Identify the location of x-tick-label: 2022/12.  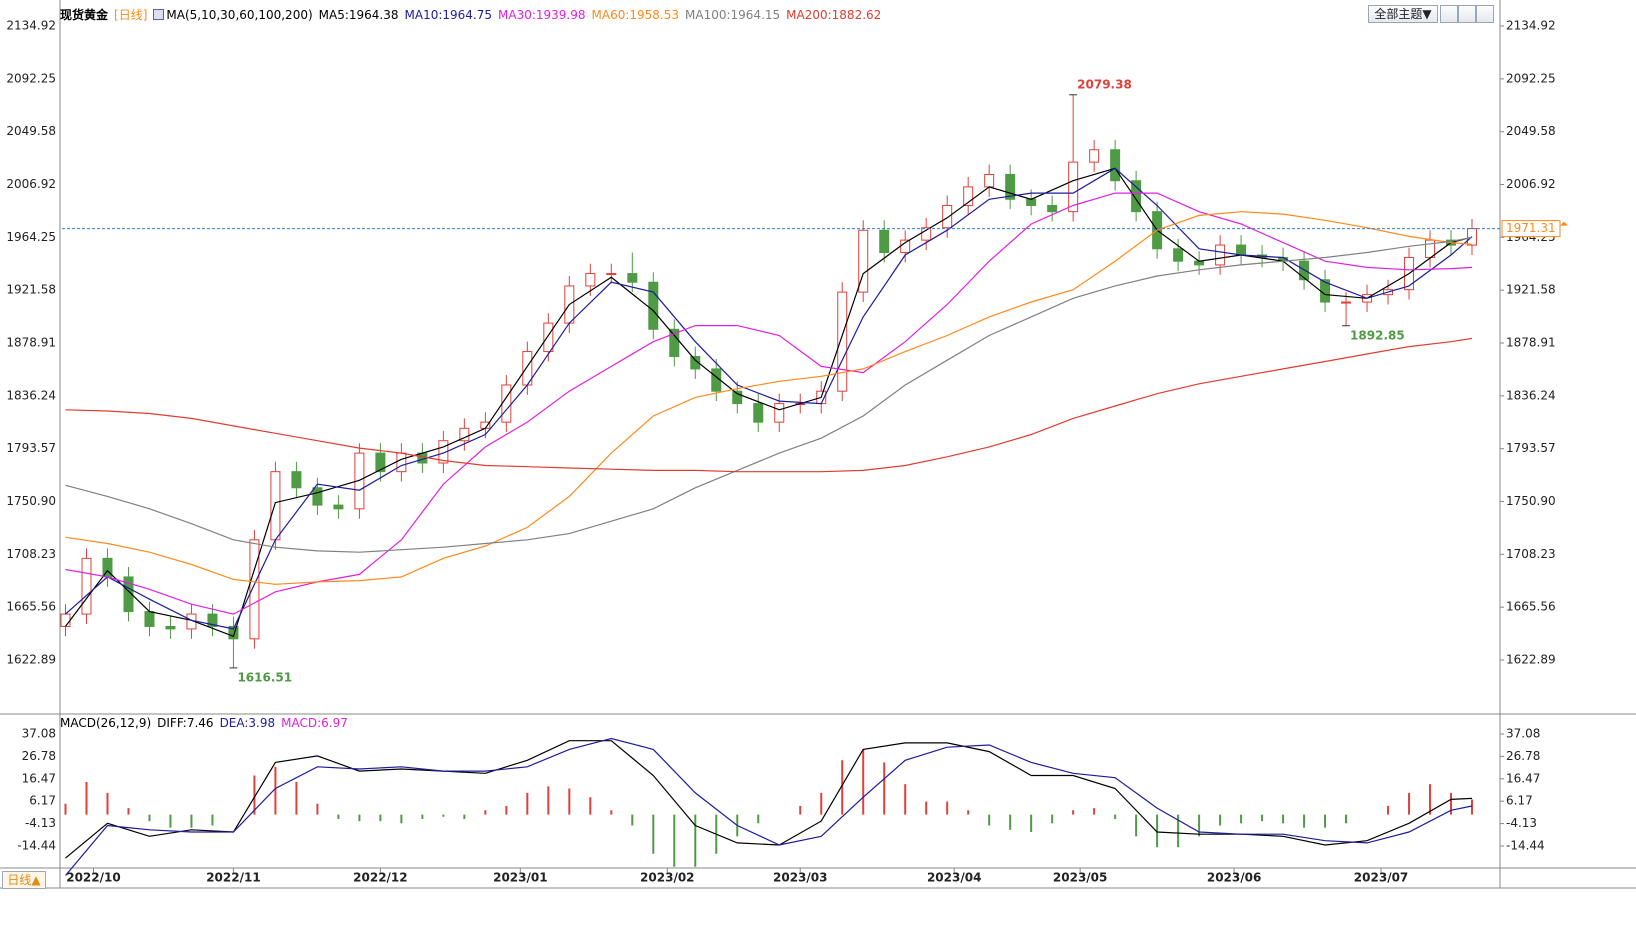
(380, 878).